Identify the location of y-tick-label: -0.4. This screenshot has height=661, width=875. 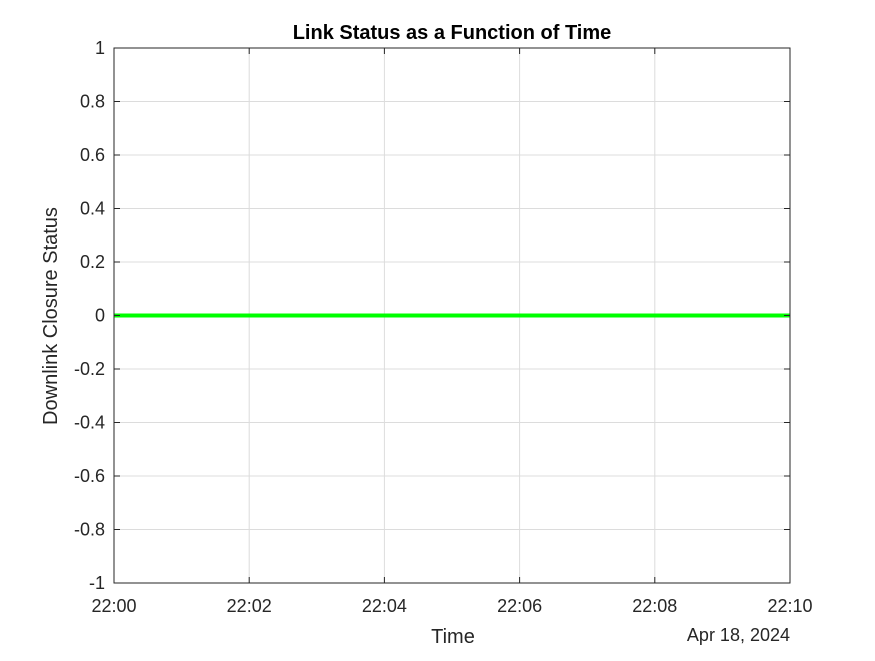
(89, 423).